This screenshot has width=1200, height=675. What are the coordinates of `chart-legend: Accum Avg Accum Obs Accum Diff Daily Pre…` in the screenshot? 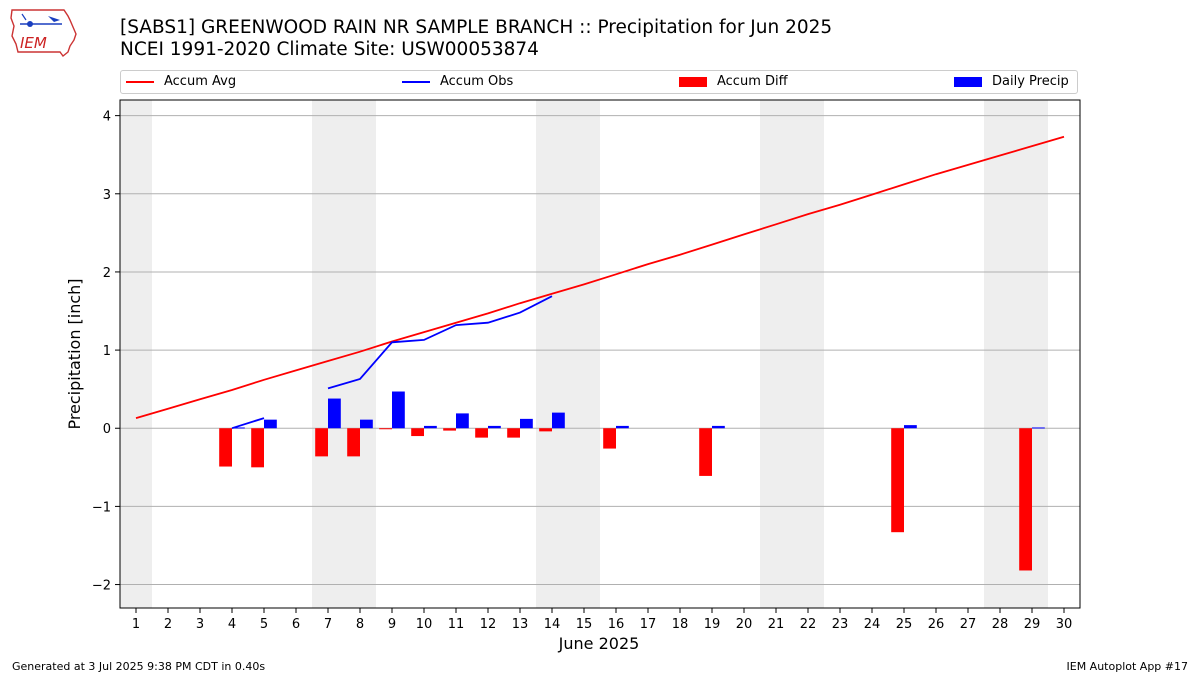 It's located at (599, 82).